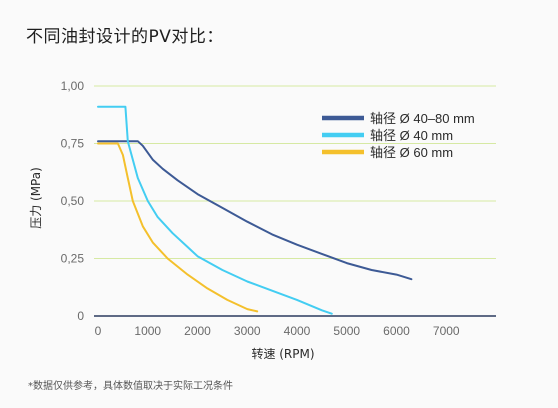 The width and height of the screenshot is (558, 408). Describe the element at coordinates (147, 331) in the screenshot. I see `x-tick-label: 1000` at that location.